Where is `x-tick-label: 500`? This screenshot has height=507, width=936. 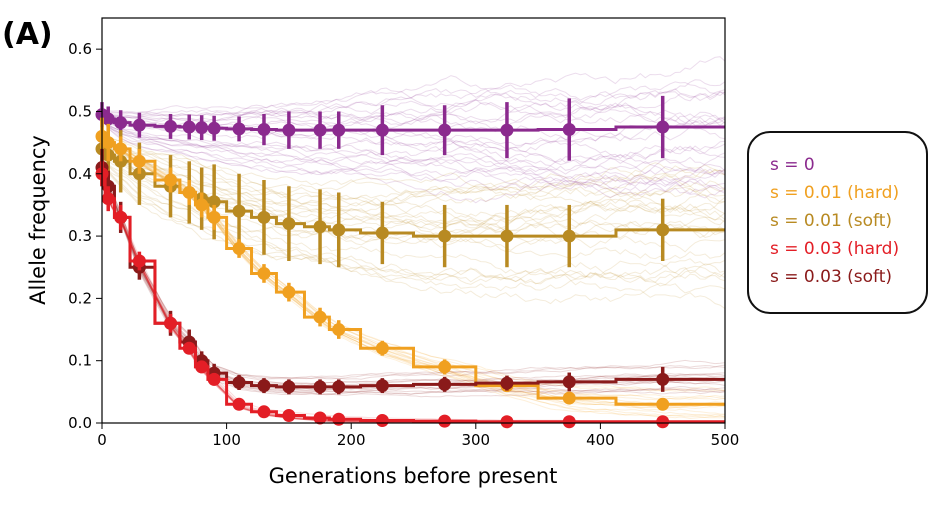 x-tick-label: 500 is located at coordinates (725, 440).